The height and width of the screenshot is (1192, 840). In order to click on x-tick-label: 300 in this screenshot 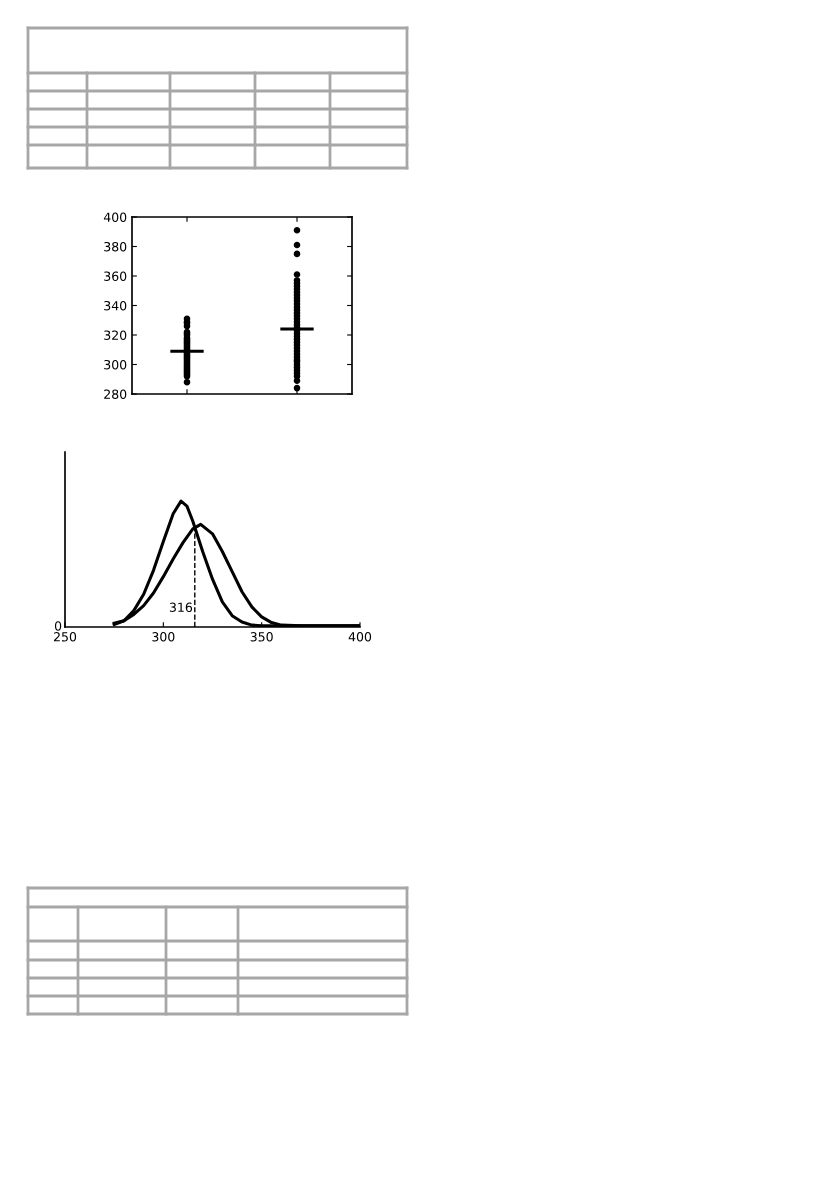, I will do `click(163, 637)`.